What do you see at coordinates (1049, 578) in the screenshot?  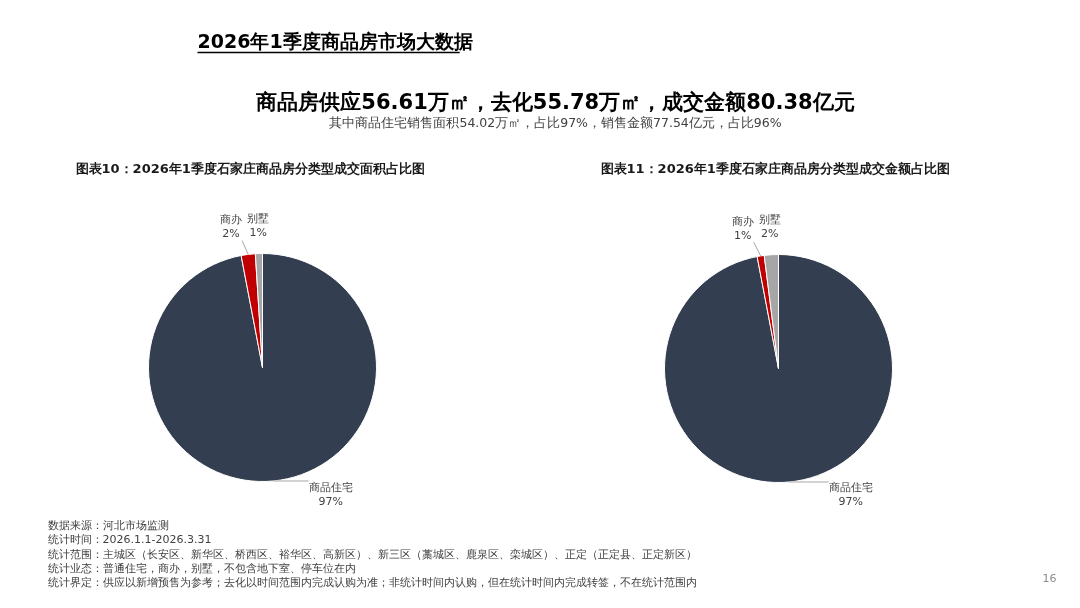 I see `text: 16` at bounding box center [1049, 578].